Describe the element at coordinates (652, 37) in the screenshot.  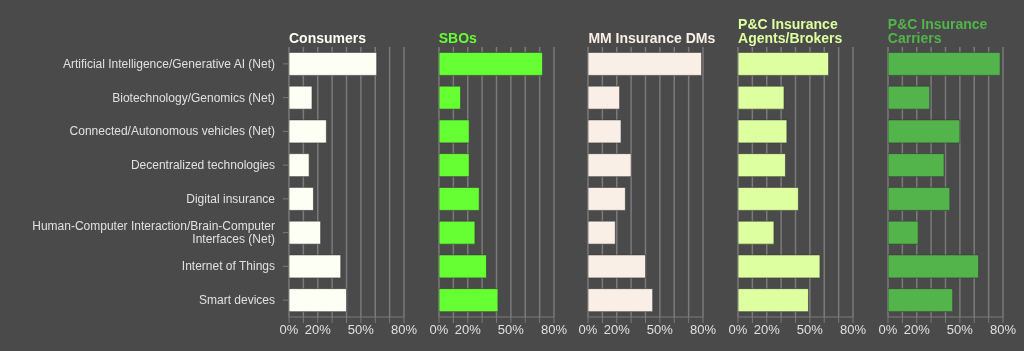
I see `chart-title: MM Insurance DMs` at that location.